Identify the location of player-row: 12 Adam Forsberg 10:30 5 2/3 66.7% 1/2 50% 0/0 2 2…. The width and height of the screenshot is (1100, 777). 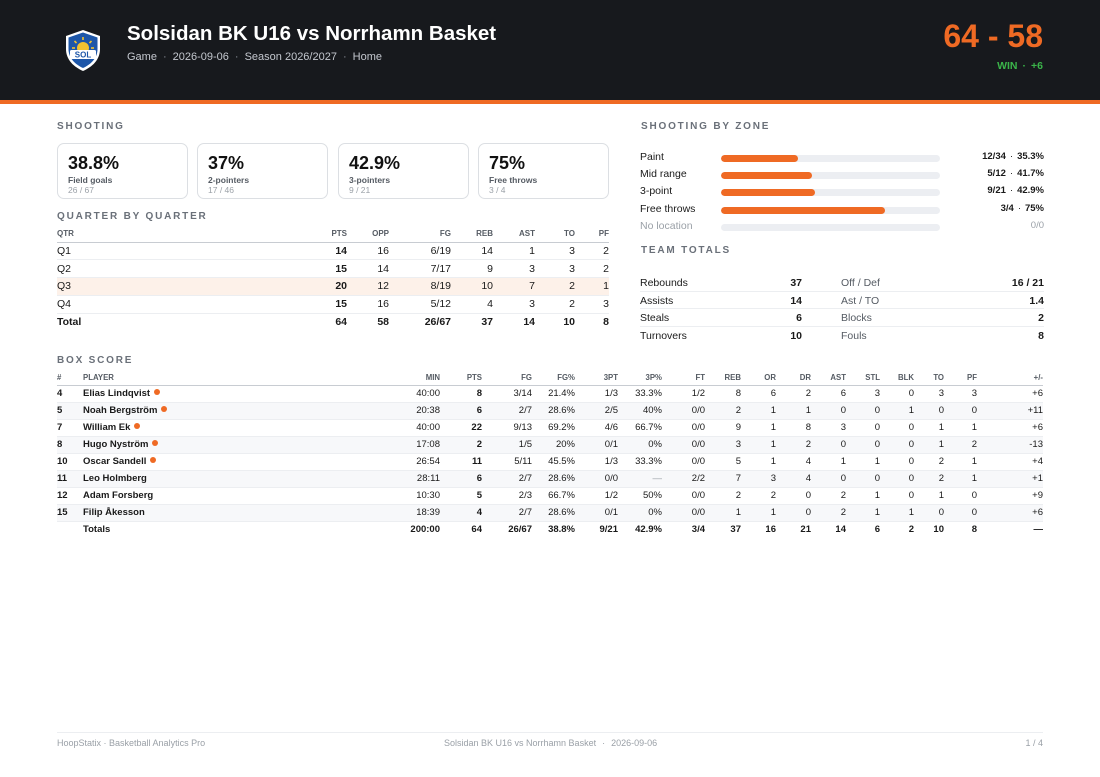
(550, 496).